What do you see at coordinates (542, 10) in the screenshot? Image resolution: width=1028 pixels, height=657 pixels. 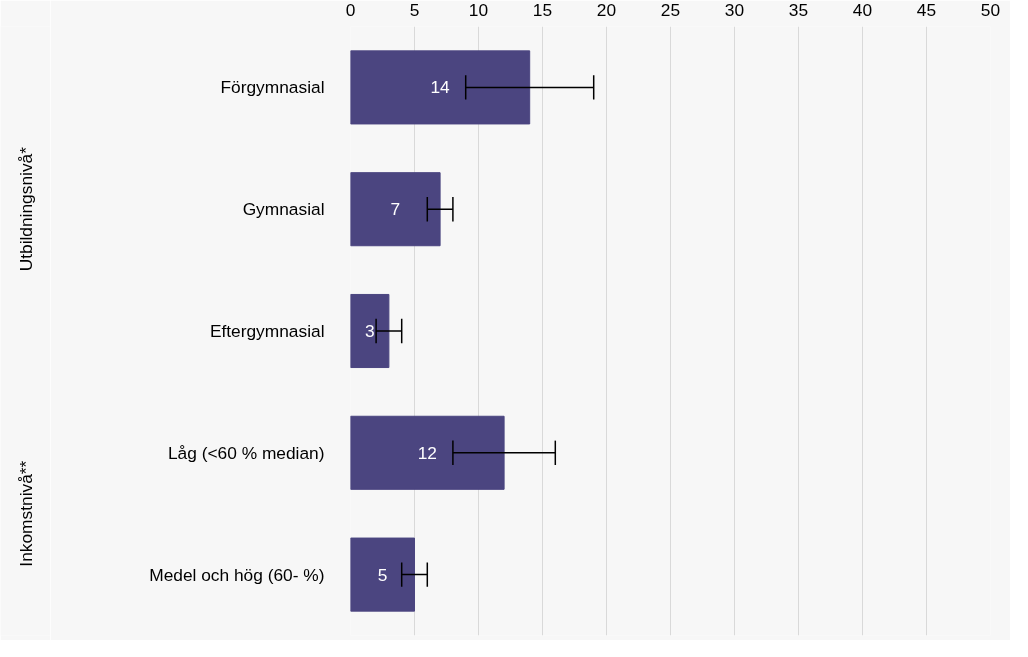 I see `x-tick-label: 15` at bounding box center [542, 10].